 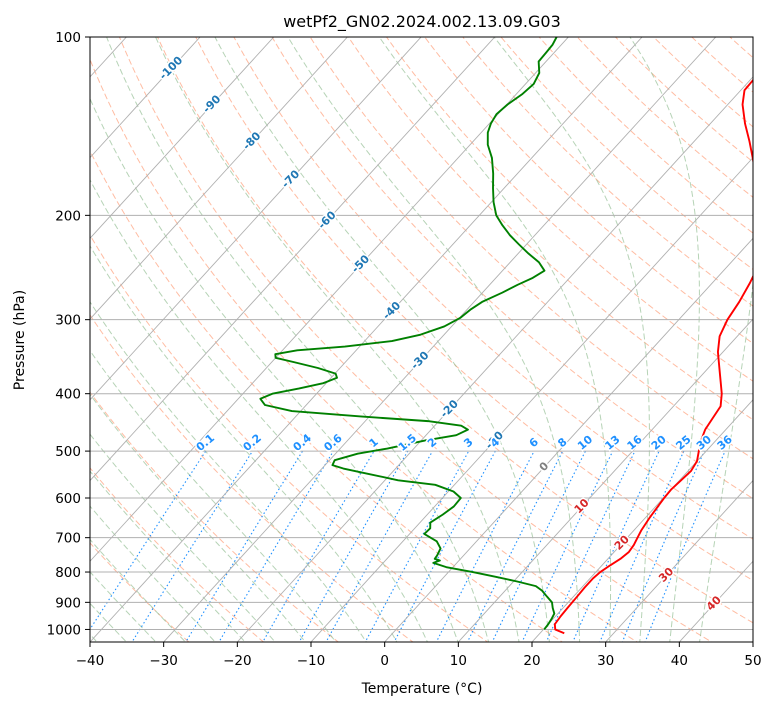 I want to click on x-tick-label: 0, so click(x=384, y=661).